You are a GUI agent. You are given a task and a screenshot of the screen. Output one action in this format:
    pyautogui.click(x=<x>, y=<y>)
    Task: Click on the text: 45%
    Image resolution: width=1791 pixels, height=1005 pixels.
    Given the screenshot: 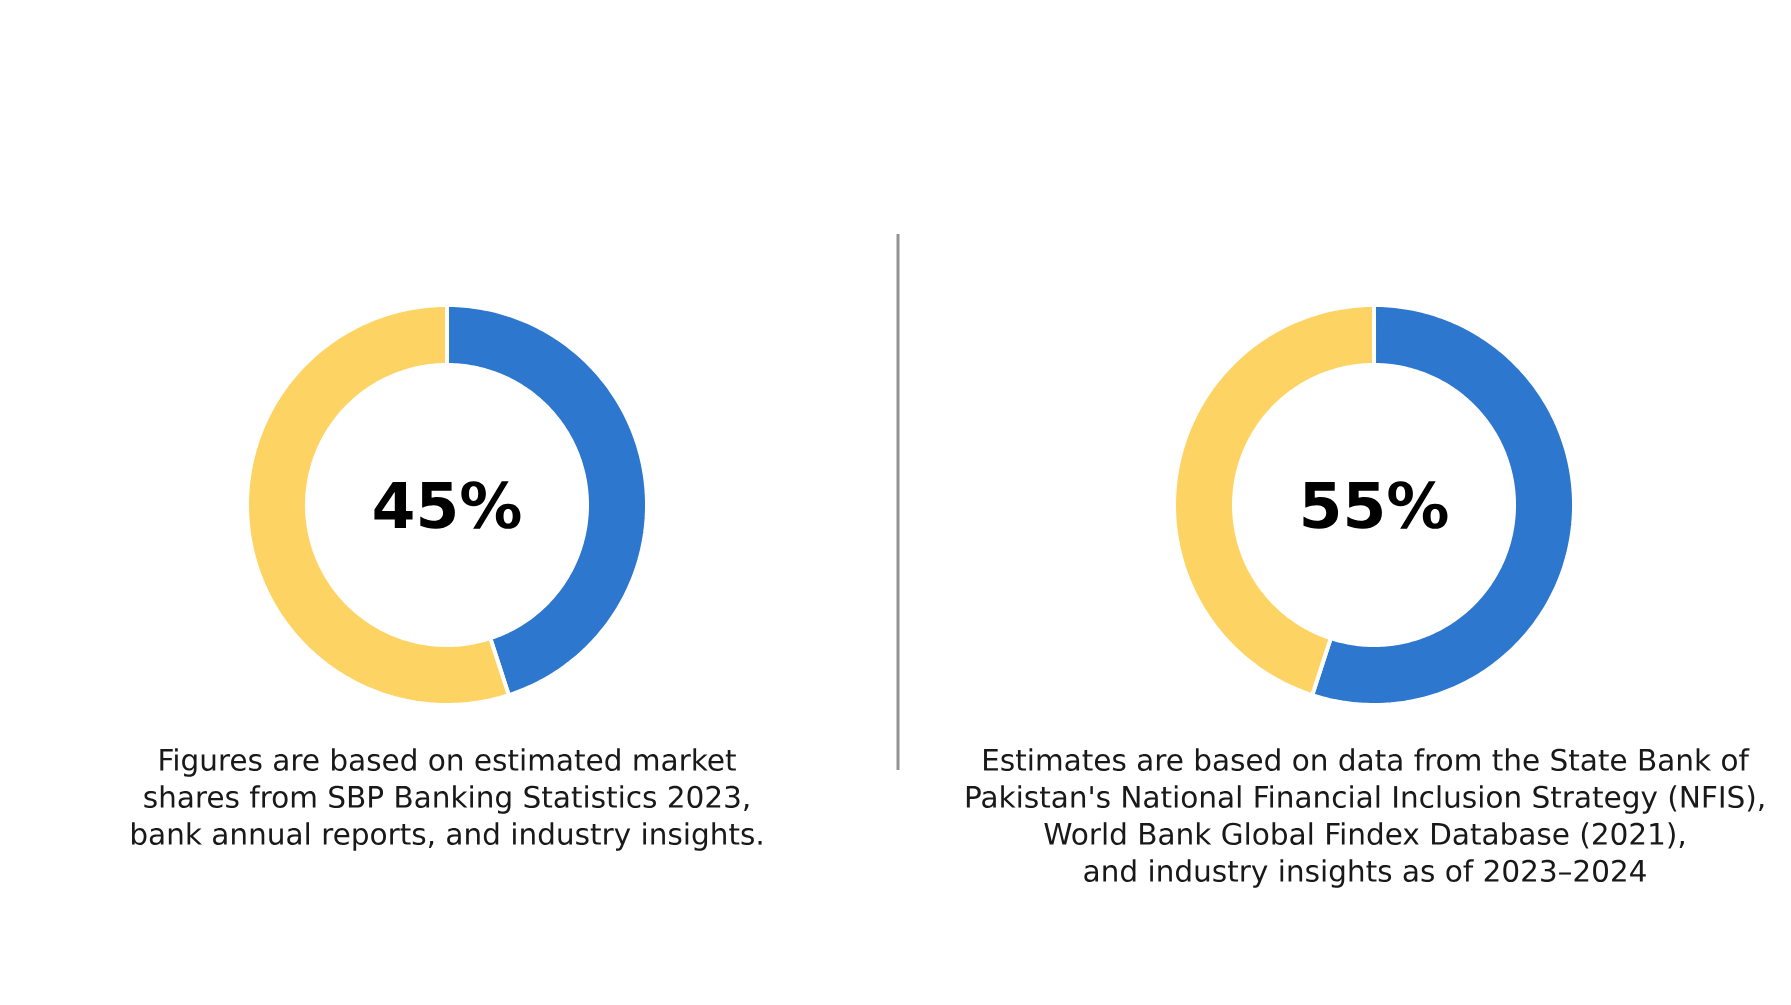 What is the action you would take?
    pyautogui.click(x=447, y=505)
    